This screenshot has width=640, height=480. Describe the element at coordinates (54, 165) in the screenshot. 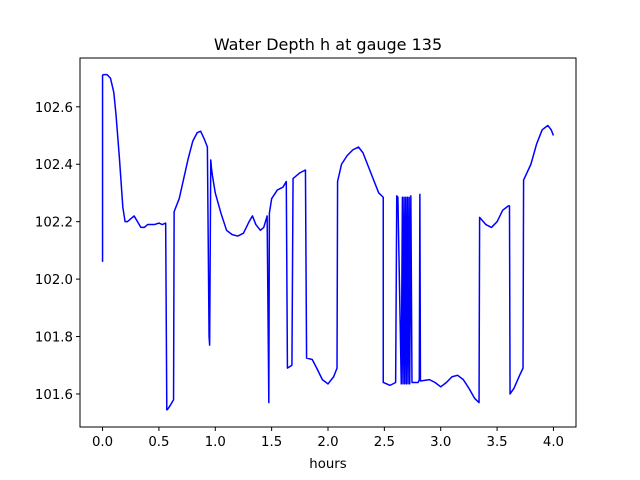

I see `y-tick-label: 102.4` at that location.